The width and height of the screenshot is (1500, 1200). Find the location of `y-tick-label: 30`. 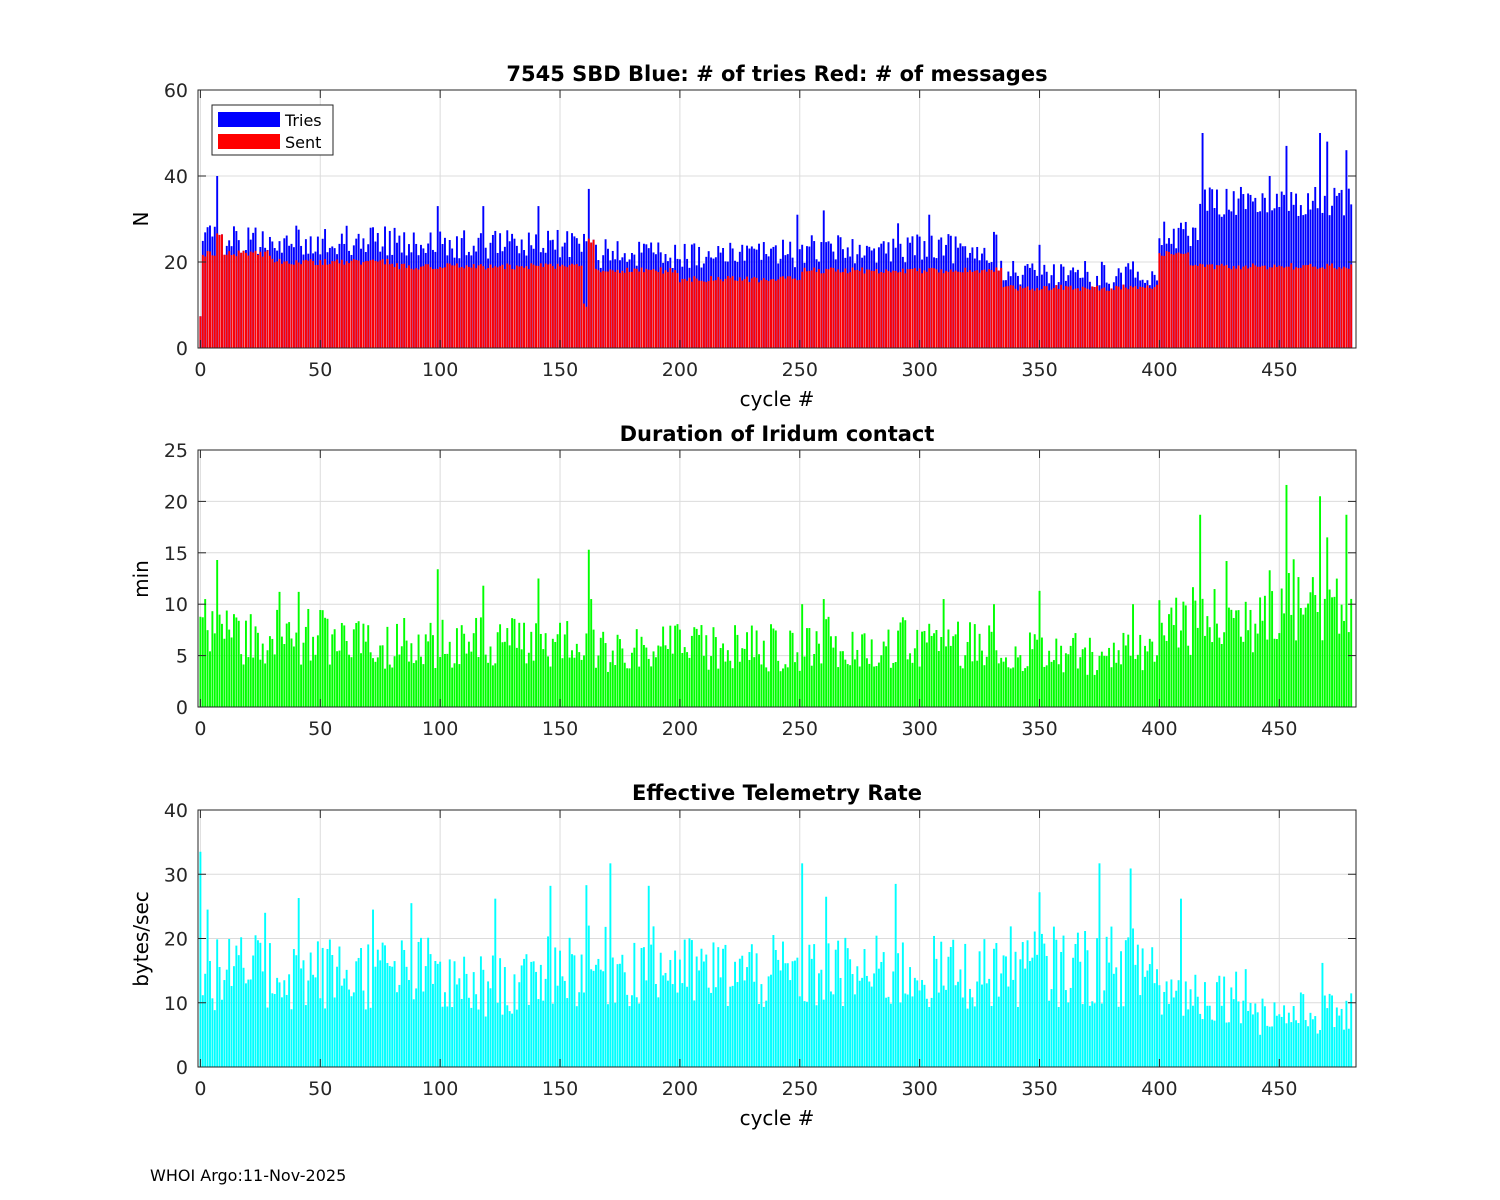

y-tick-label: 30 is located at coordinates (176, 875).